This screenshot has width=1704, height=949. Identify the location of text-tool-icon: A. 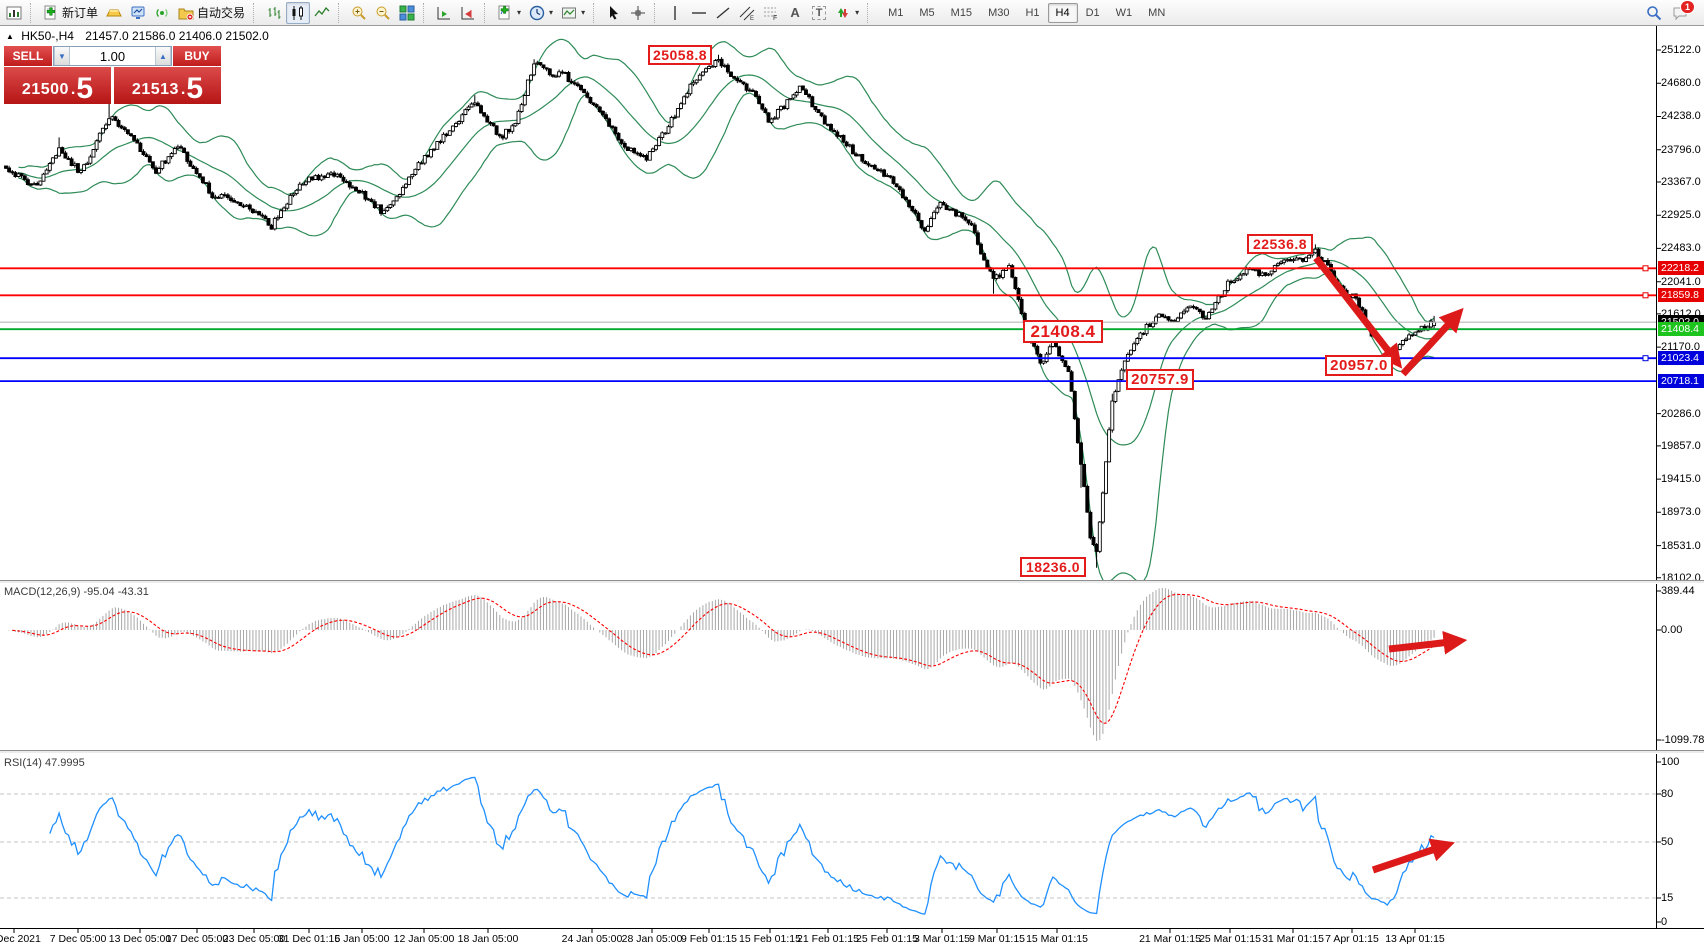
(795, 12).